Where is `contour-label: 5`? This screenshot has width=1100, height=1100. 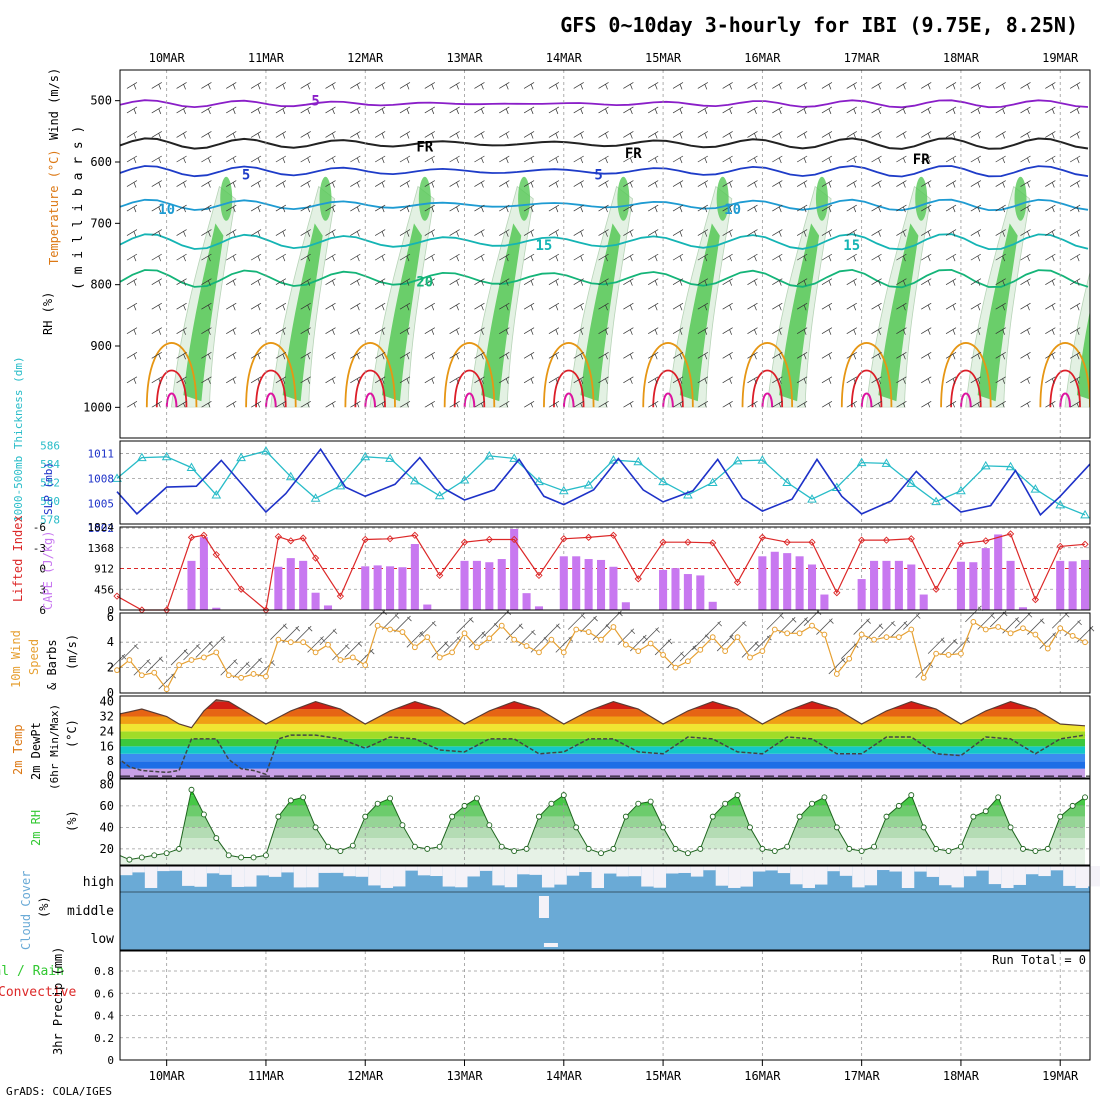
contour-label: 5 is located at coordinates (315, 102).